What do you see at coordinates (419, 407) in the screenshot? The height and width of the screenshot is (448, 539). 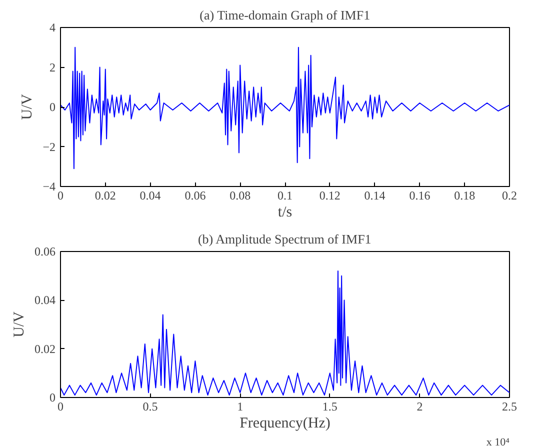 I see `x-tick-label: 2` at bounding box center [419, 407].